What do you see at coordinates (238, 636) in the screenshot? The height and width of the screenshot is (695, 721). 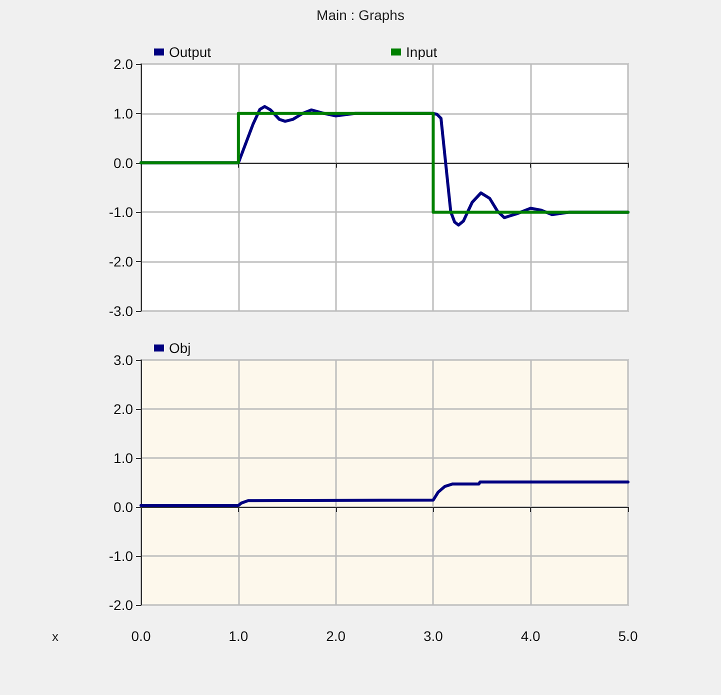 I see `x-tick-label: 1.0` at bounding box center [238, 636].